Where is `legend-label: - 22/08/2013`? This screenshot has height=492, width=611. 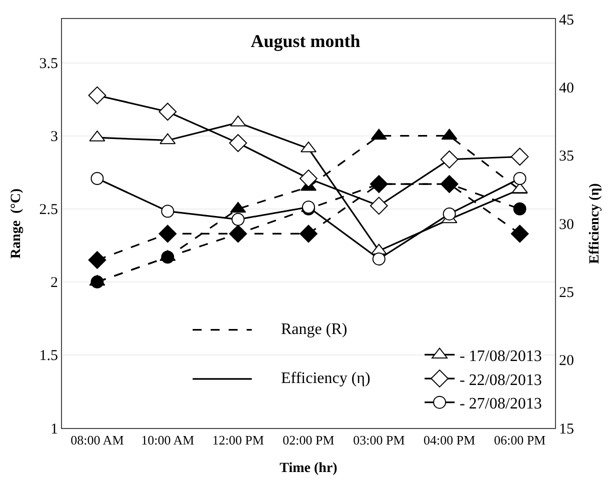
legend-label: - 22/08/2013 is located at coordinates (501, 380).